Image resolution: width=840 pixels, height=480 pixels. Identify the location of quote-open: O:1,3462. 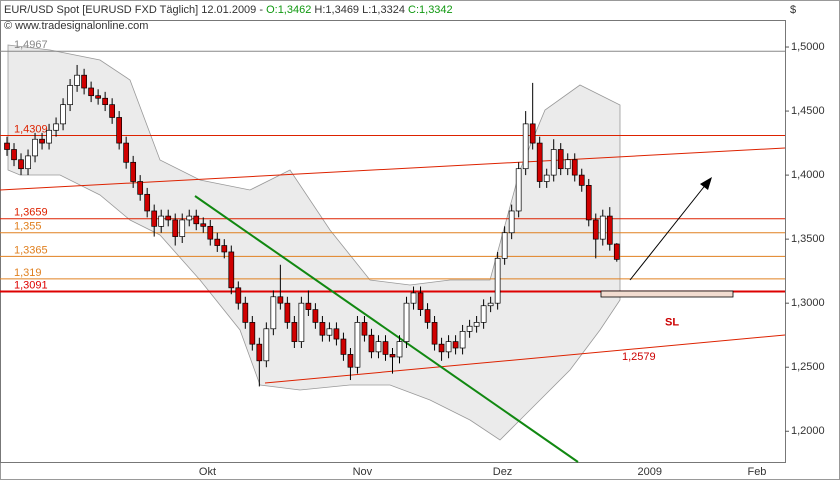
(288, 10).